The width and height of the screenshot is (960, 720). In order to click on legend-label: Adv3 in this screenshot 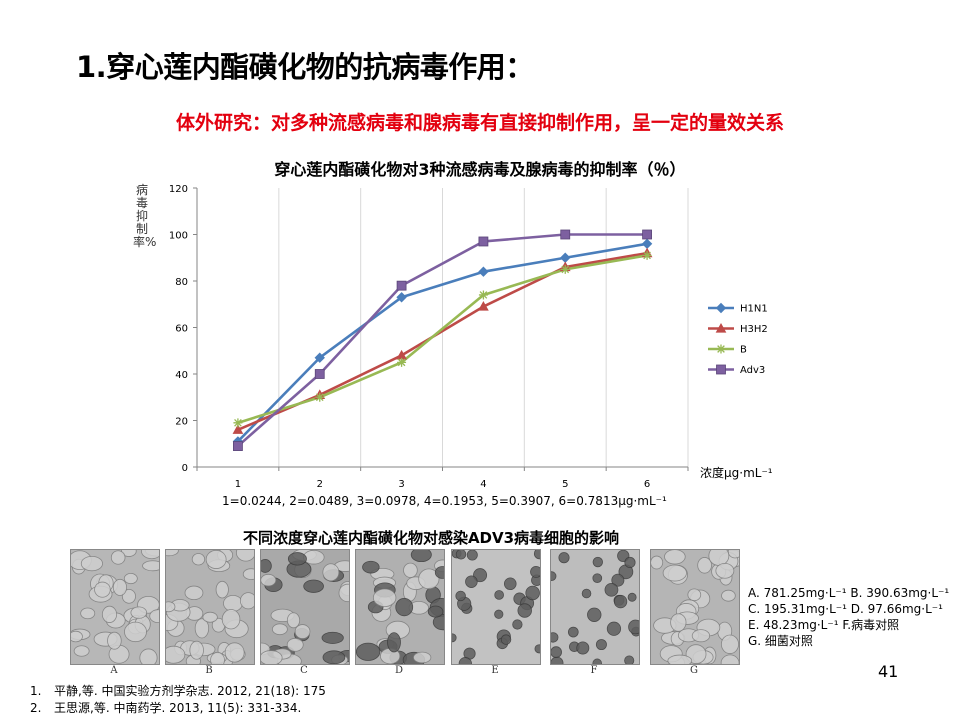, I will do `click(752, 370)`.